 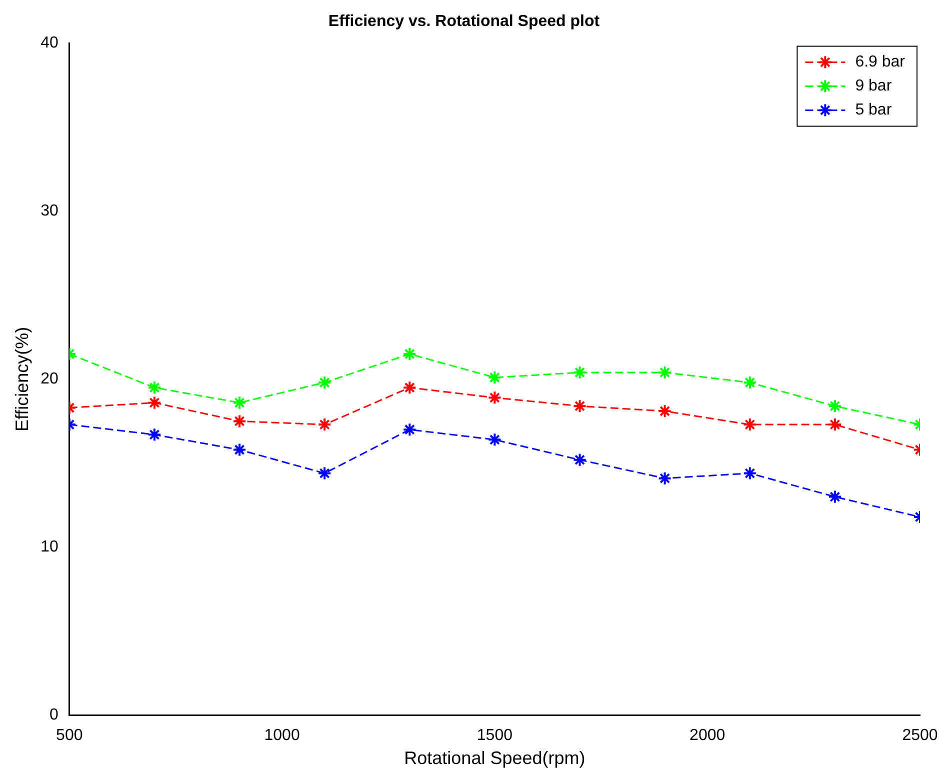 What do you see at coordinates (920, 735) in the screenshot?
I see `x-tick-label: 2500` at bounding box center [920, 735].